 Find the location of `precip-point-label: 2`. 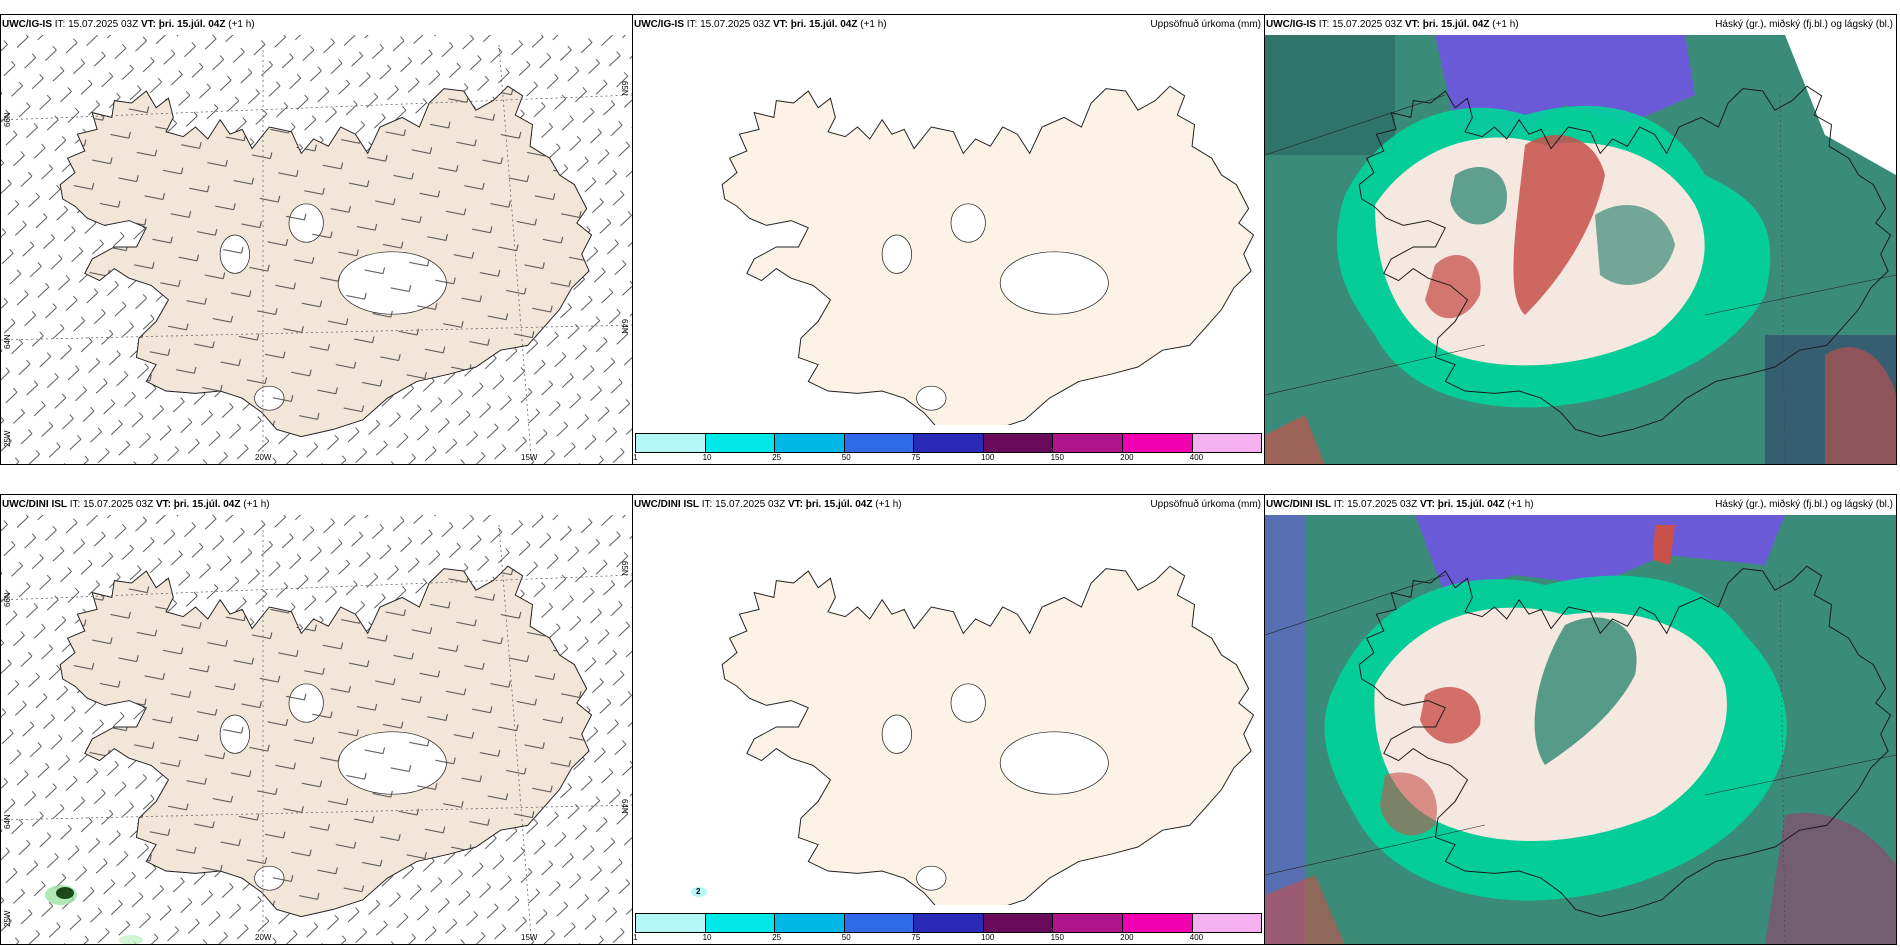

precip-point-label: 2 is located at coordinates (698, 891).